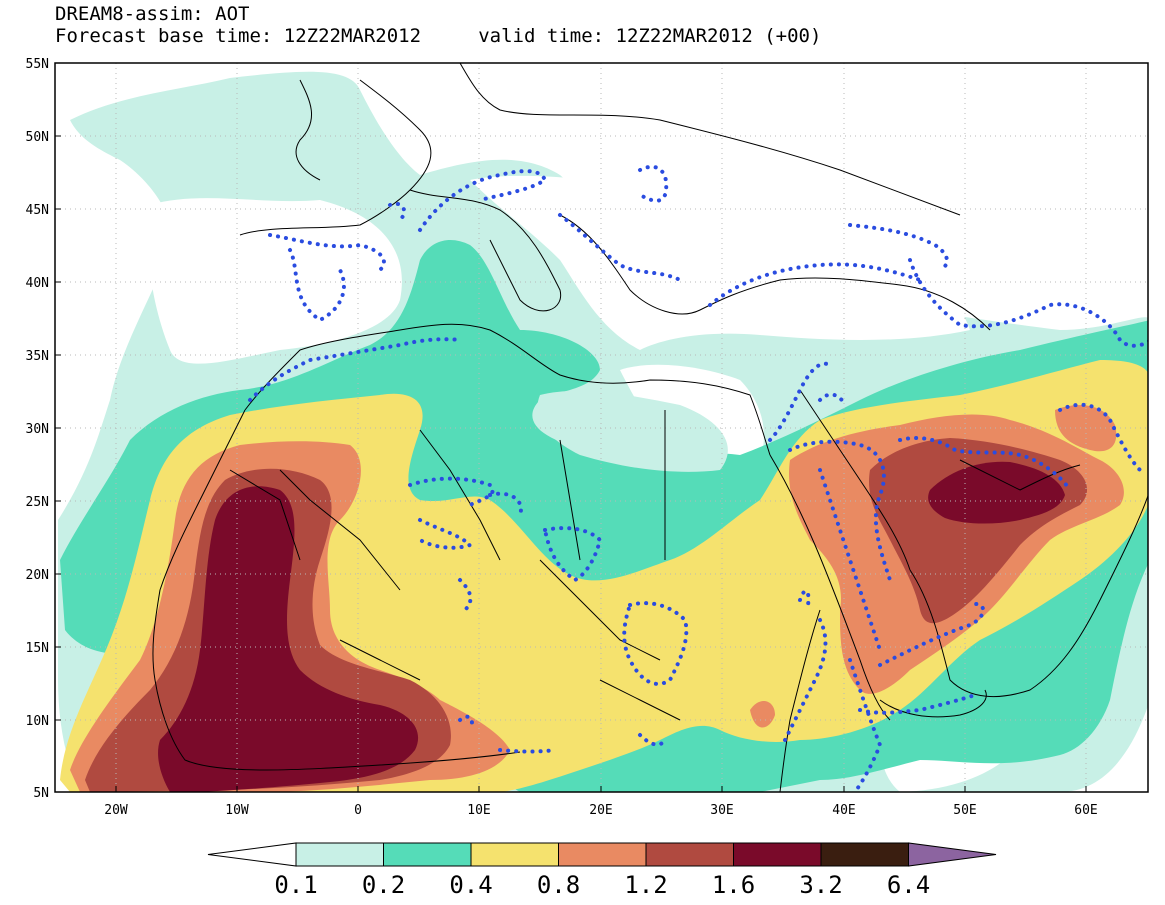  Describe the element at coordinates (152, 14) in the screenshot. I see `map-title: DREAM8-assim: AOT` at that location.